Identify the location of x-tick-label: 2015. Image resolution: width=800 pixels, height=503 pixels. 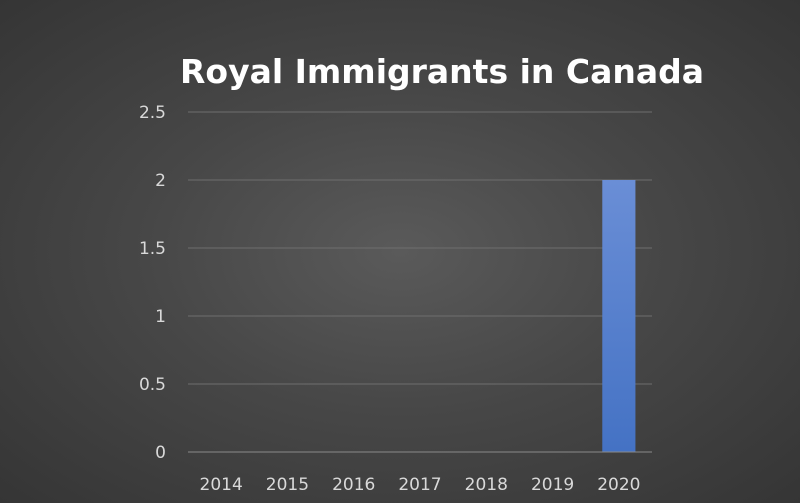
(287, 485).